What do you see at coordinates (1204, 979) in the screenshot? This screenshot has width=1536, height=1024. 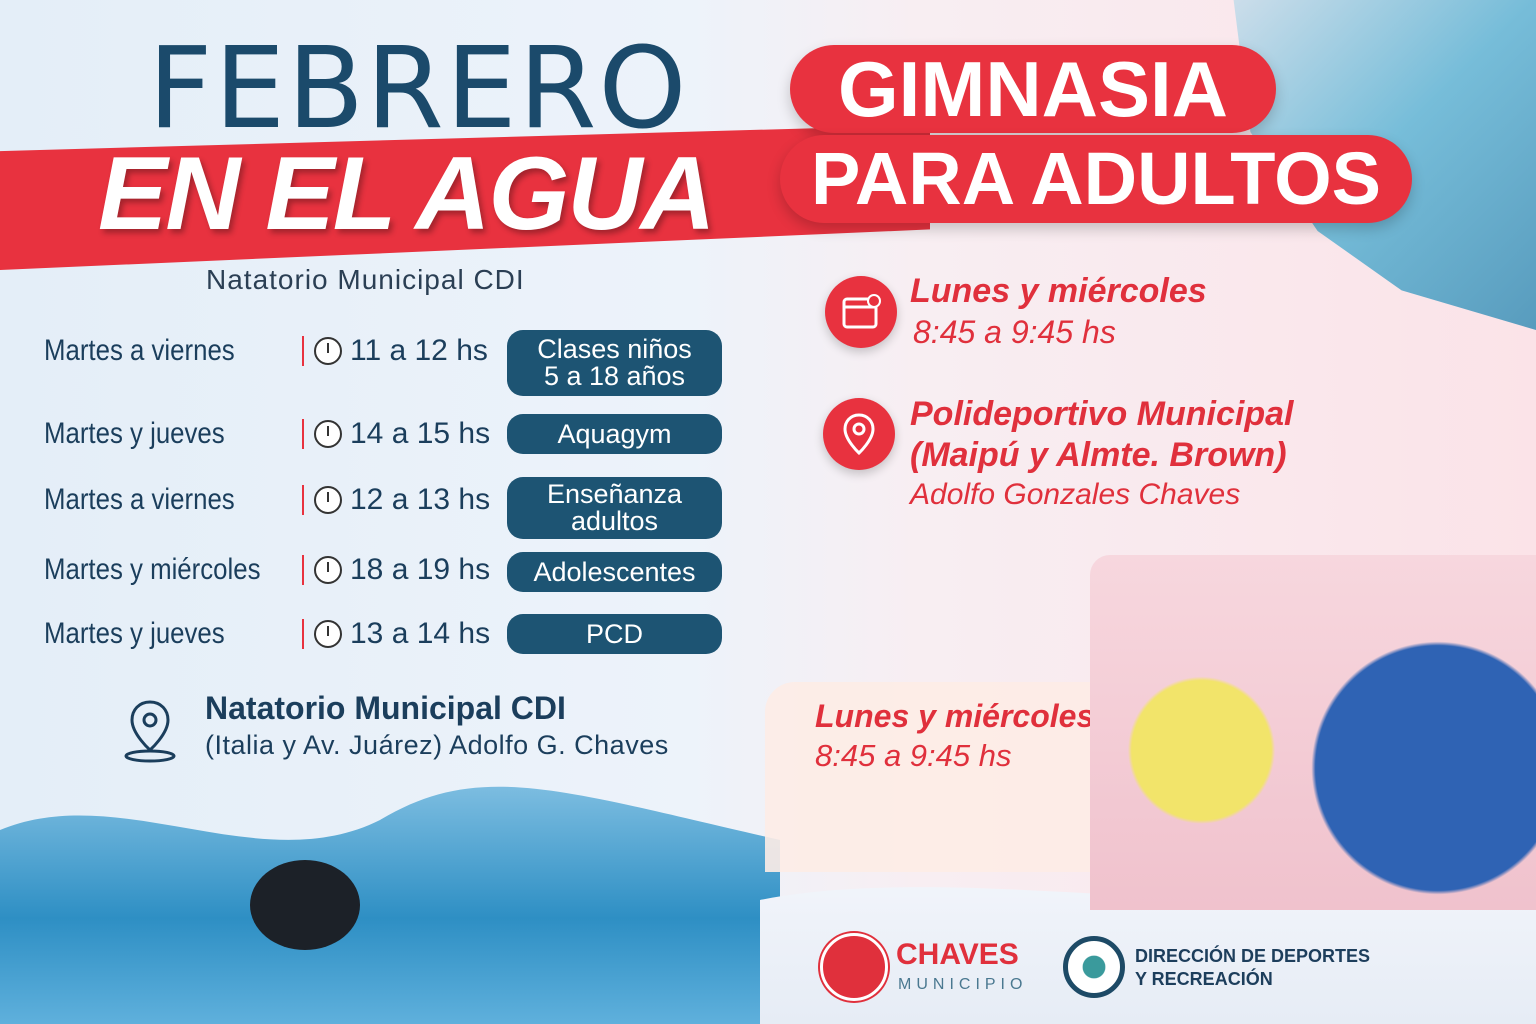 I see `direccion-line2: Y RECREACIÓN` at bounding box center [1204, 979].